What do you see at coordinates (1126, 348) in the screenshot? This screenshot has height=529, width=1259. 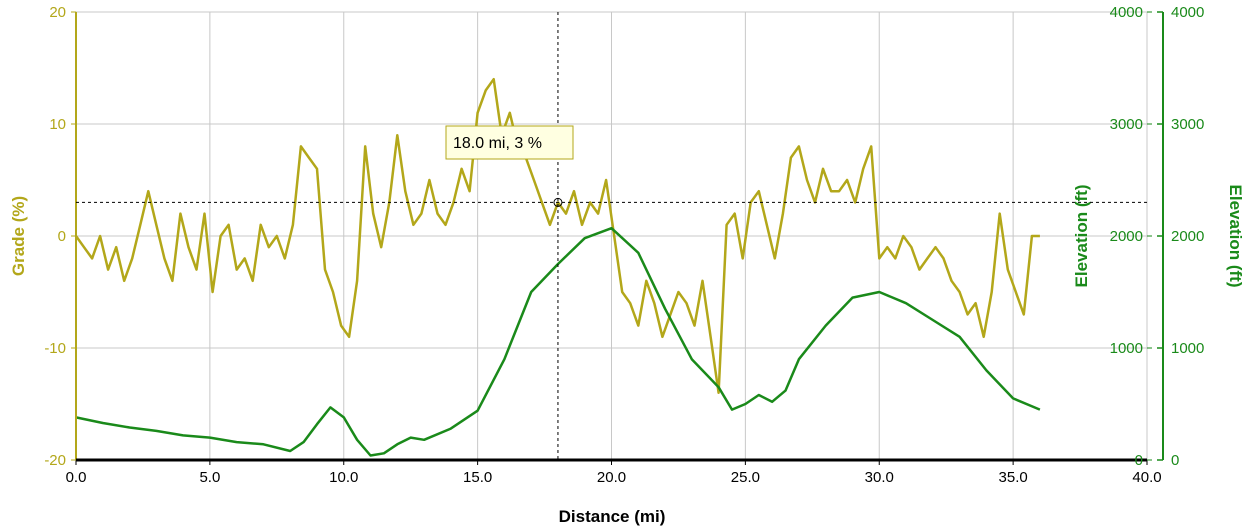 I see `y2-tick-label: 1000` at bounding box center [1126, 348].